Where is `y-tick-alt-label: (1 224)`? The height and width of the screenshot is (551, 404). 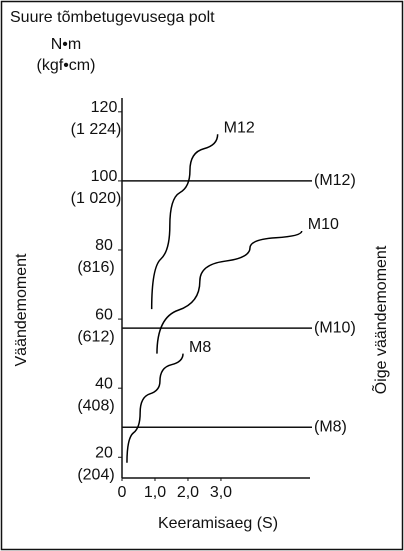 y-tick-alt-label: (1 224) is located at coordinates (96, 129).